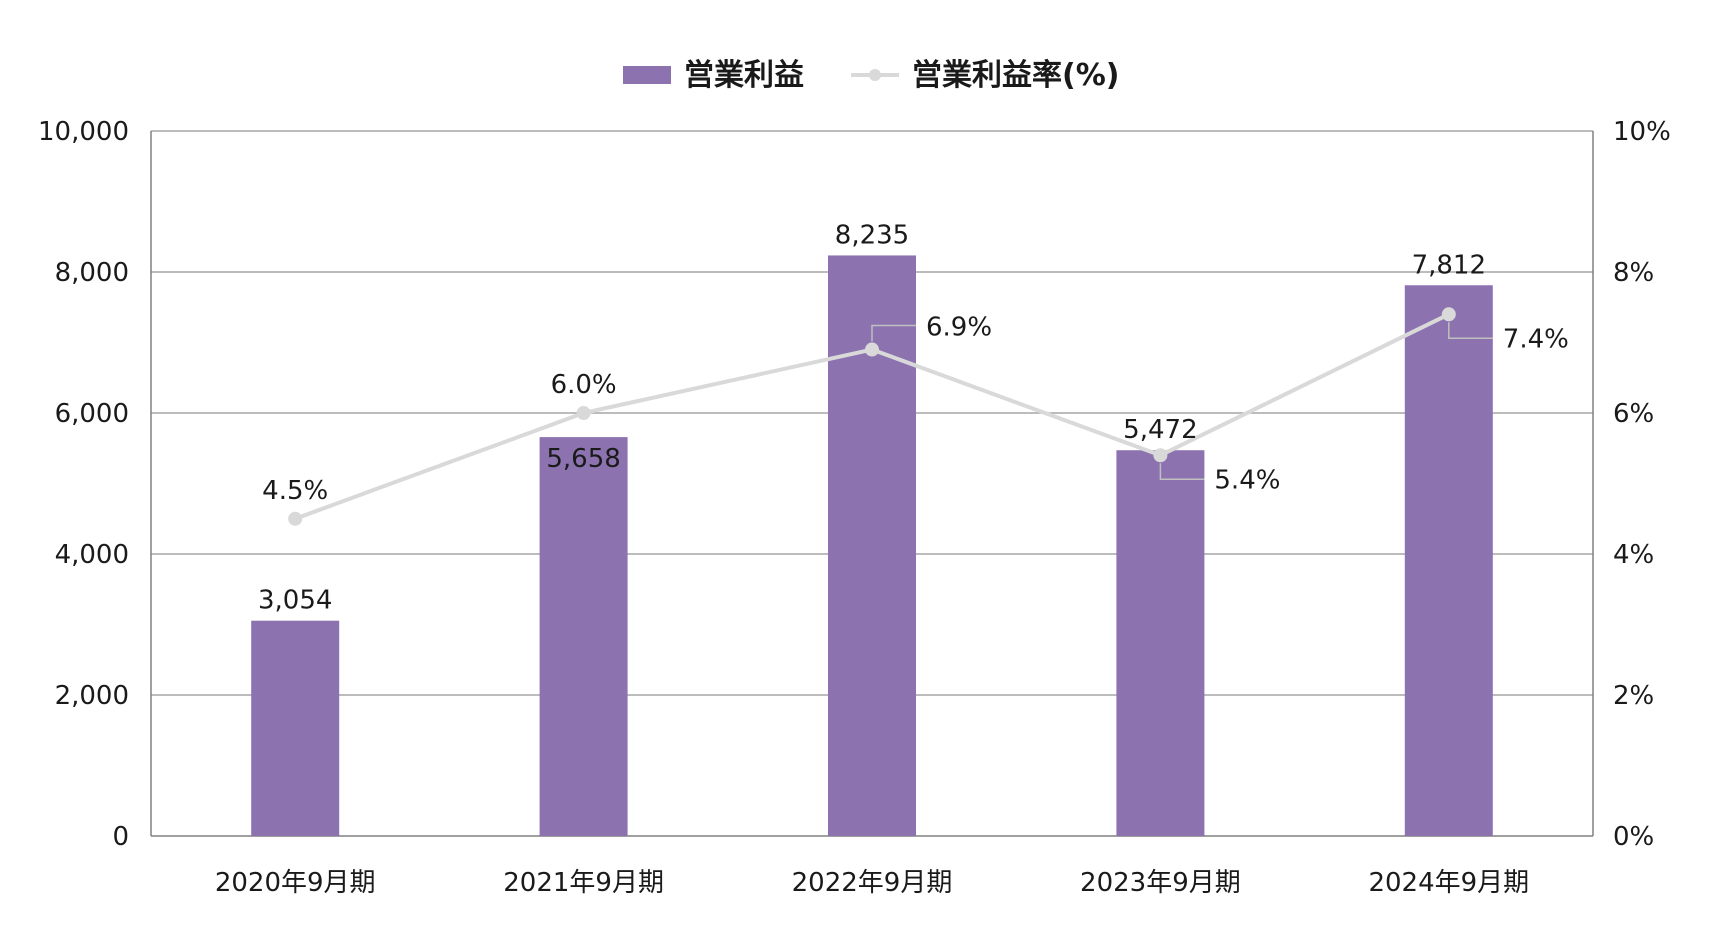 The image size is (1732, 946). Describe the element at coordinates (1633, 555) in the screenshot. I see `y-right-tick-label: 4%` at that location.